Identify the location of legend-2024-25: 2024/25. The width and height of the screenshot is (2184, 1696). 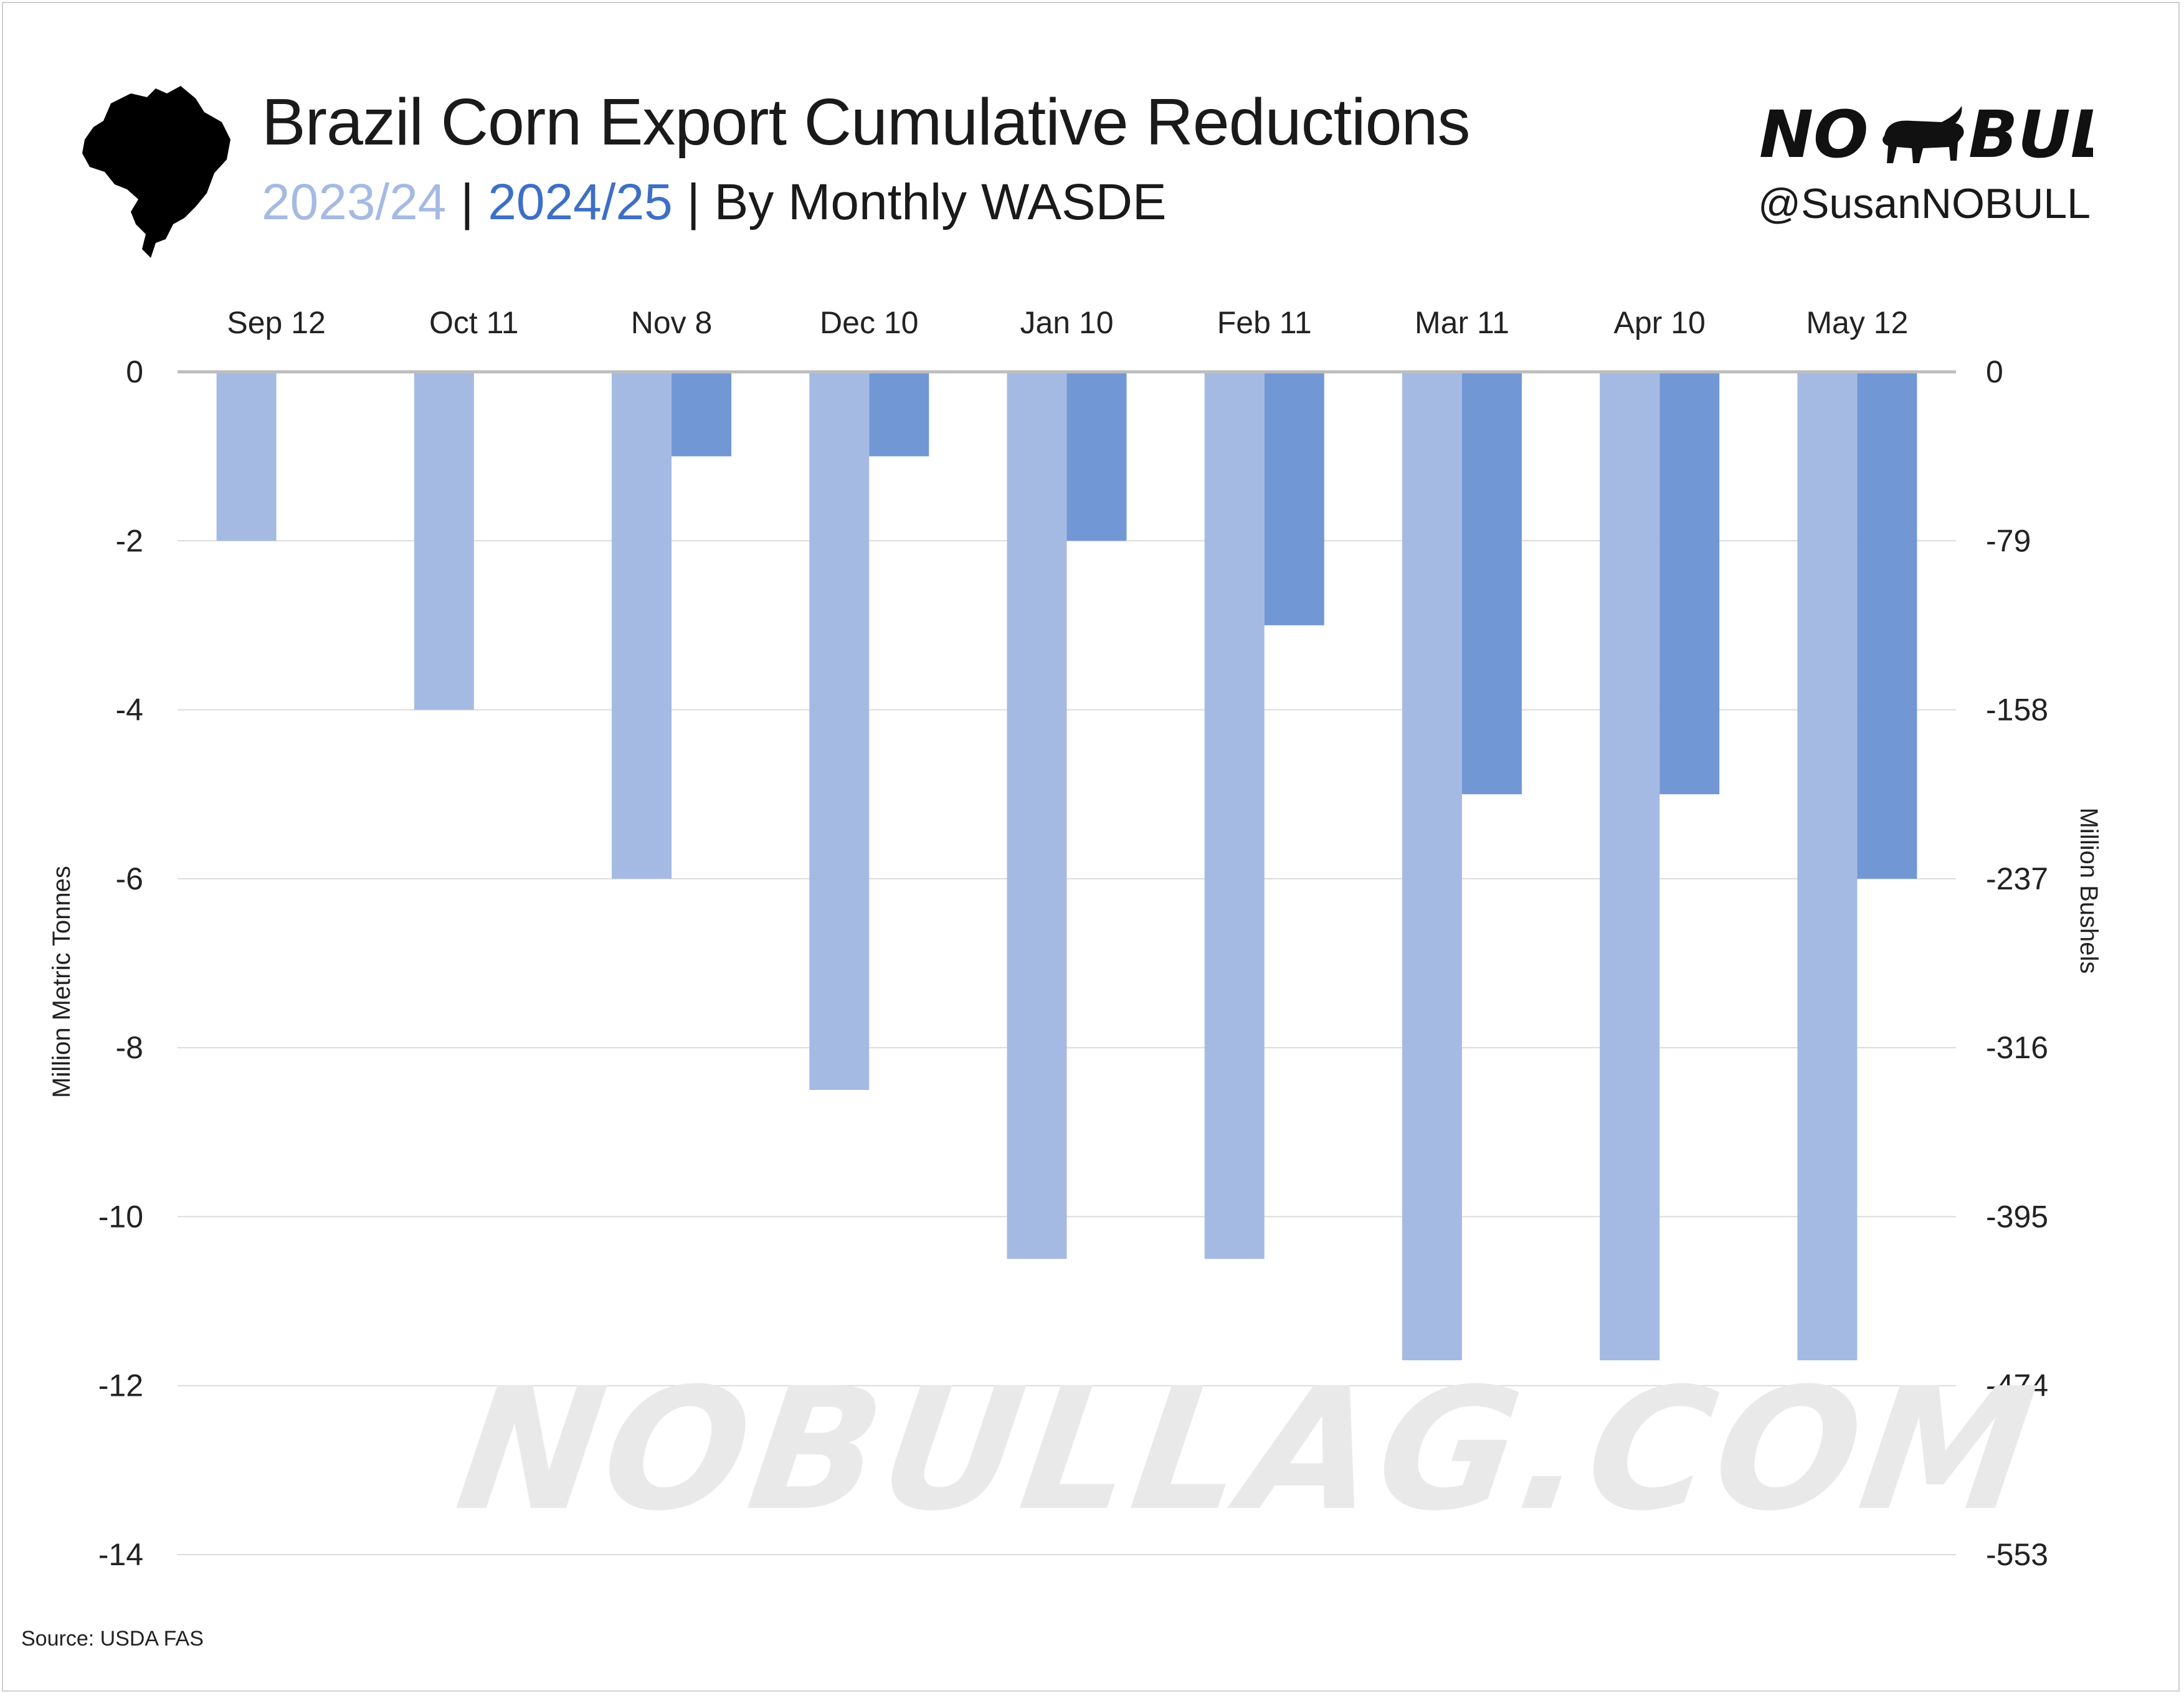
(580, 202).